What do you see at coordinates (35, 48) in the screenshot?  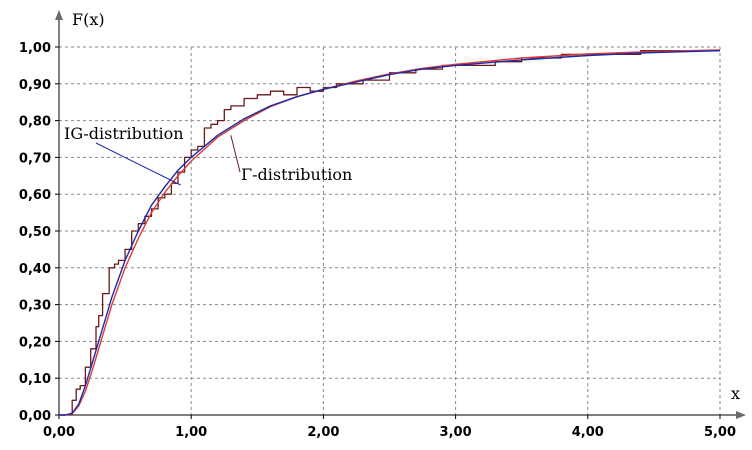 I see `y-tick-label: 1,00` at bounding box center [35, 48].